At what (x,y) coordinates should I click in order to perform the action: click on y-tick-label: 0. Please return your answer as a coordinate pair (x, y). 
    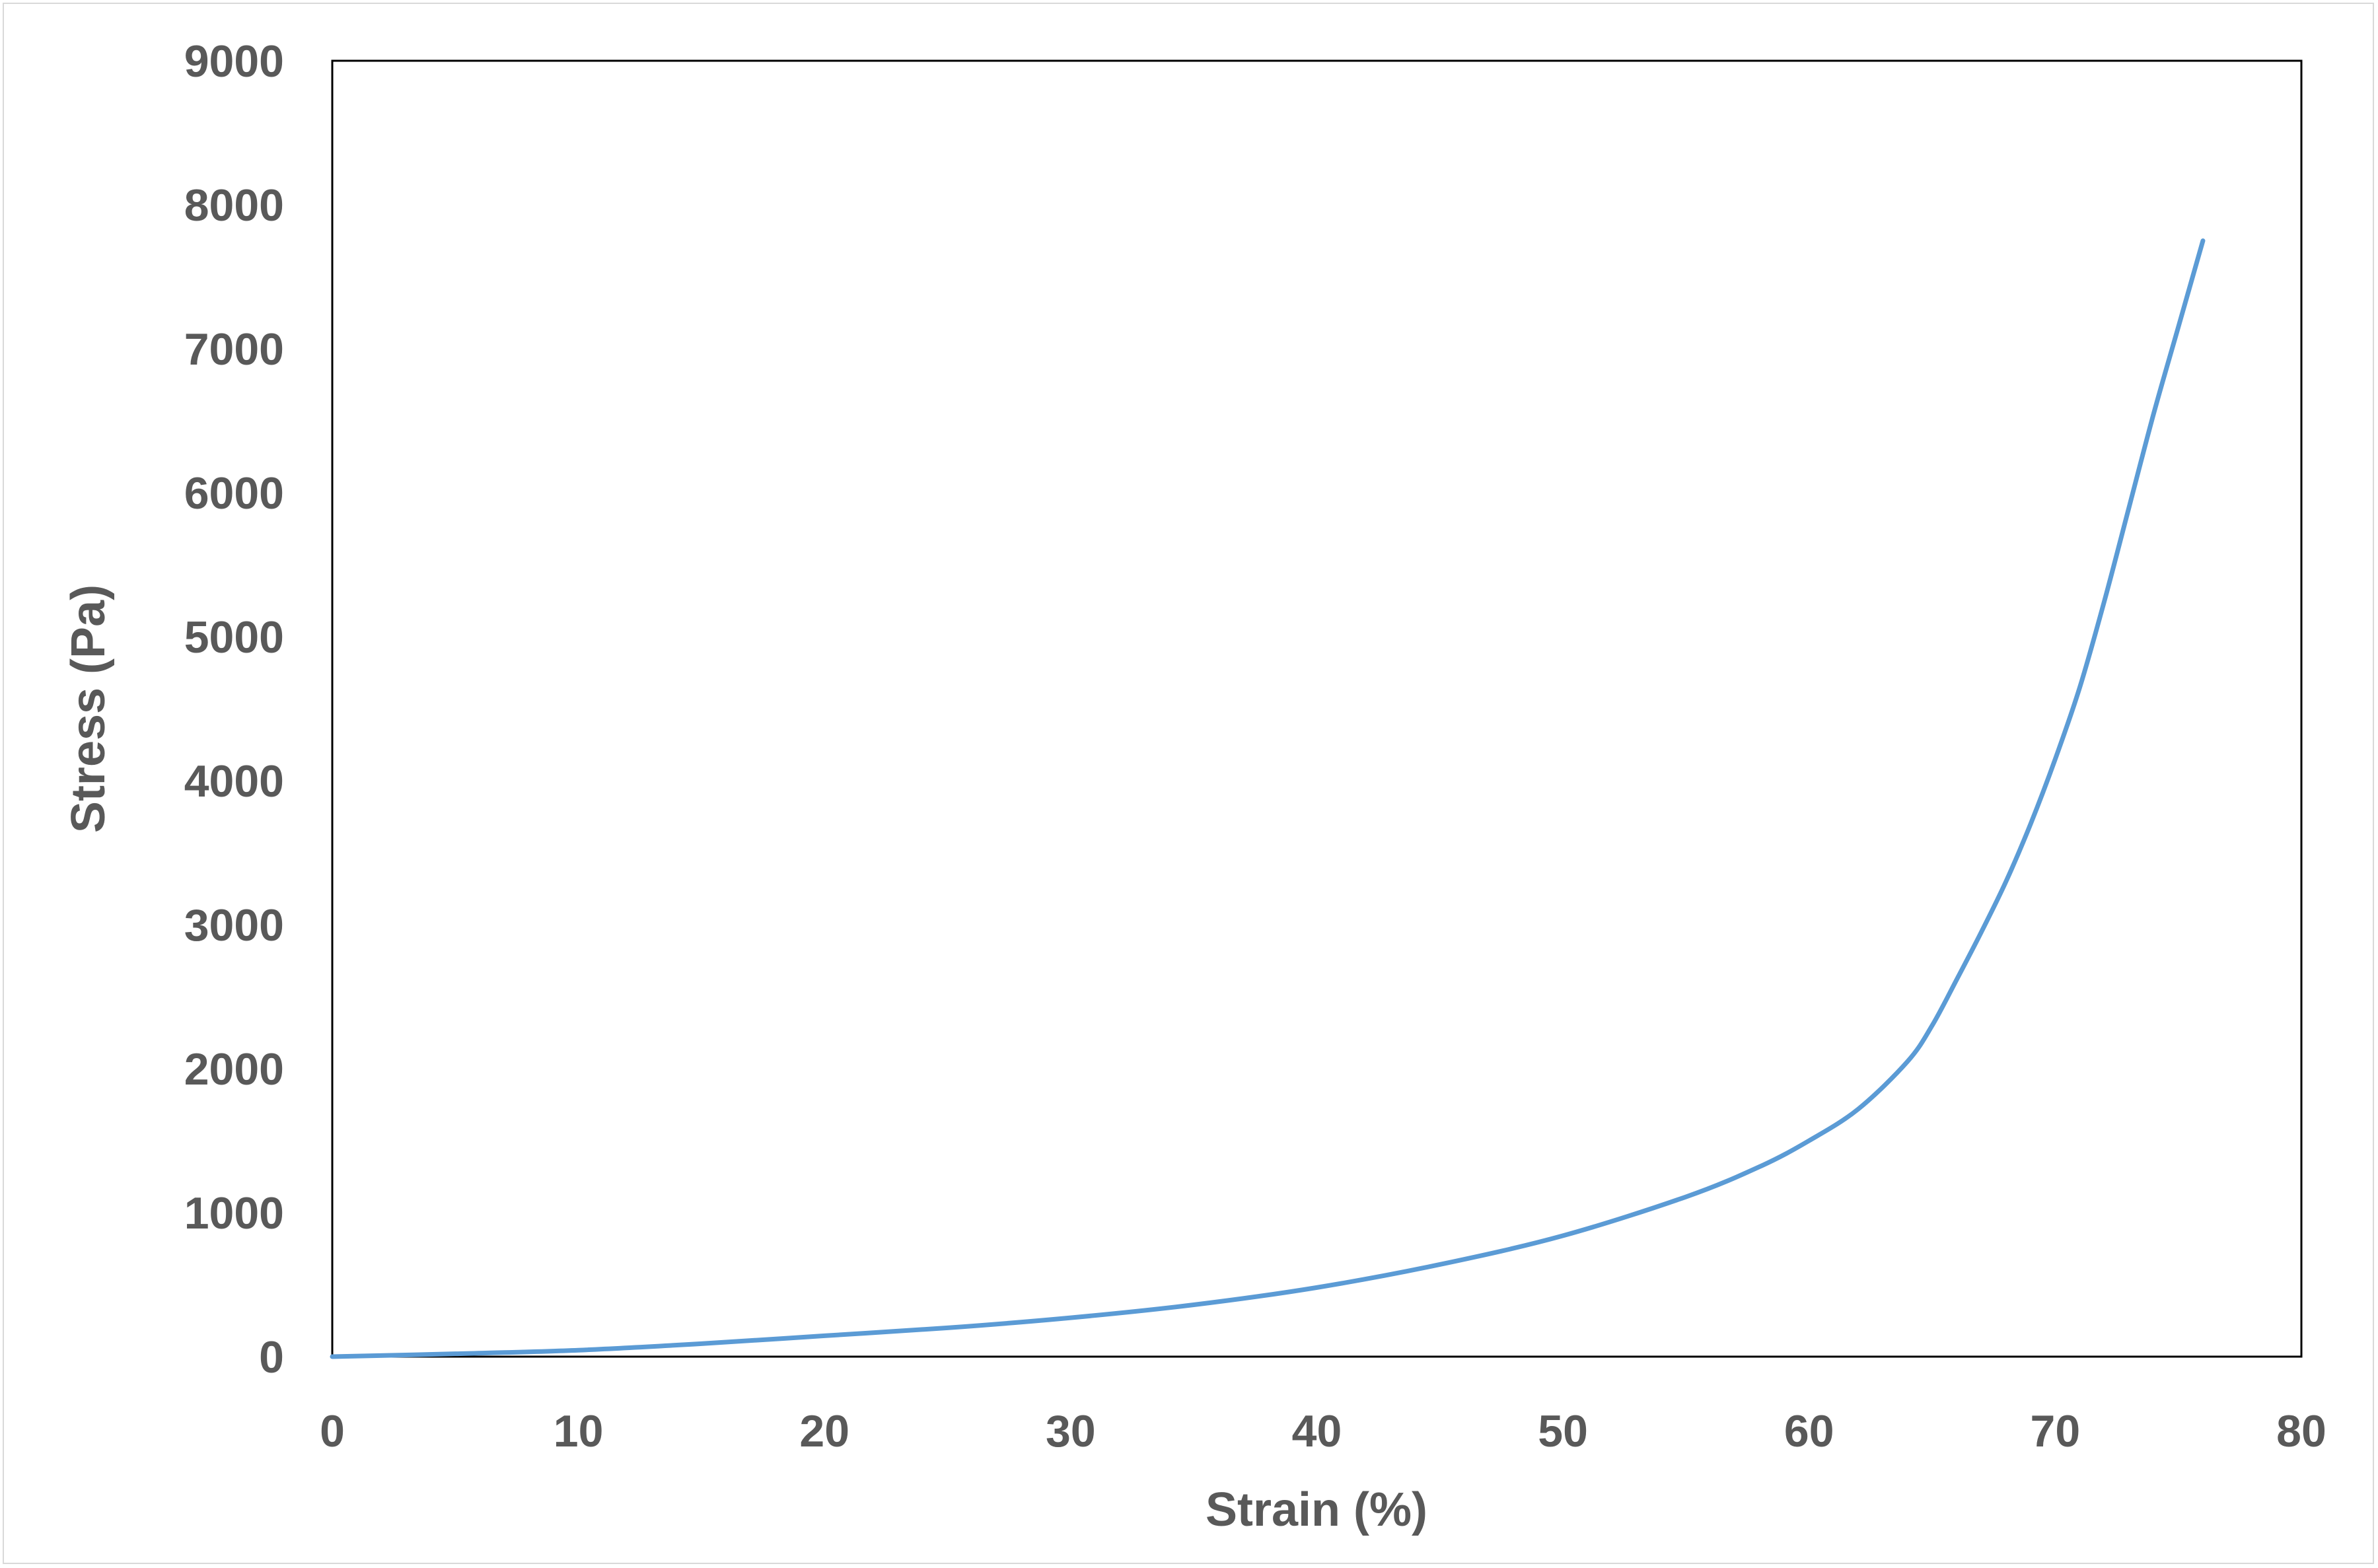
    Looking at the image, I should click on (271, 1357).